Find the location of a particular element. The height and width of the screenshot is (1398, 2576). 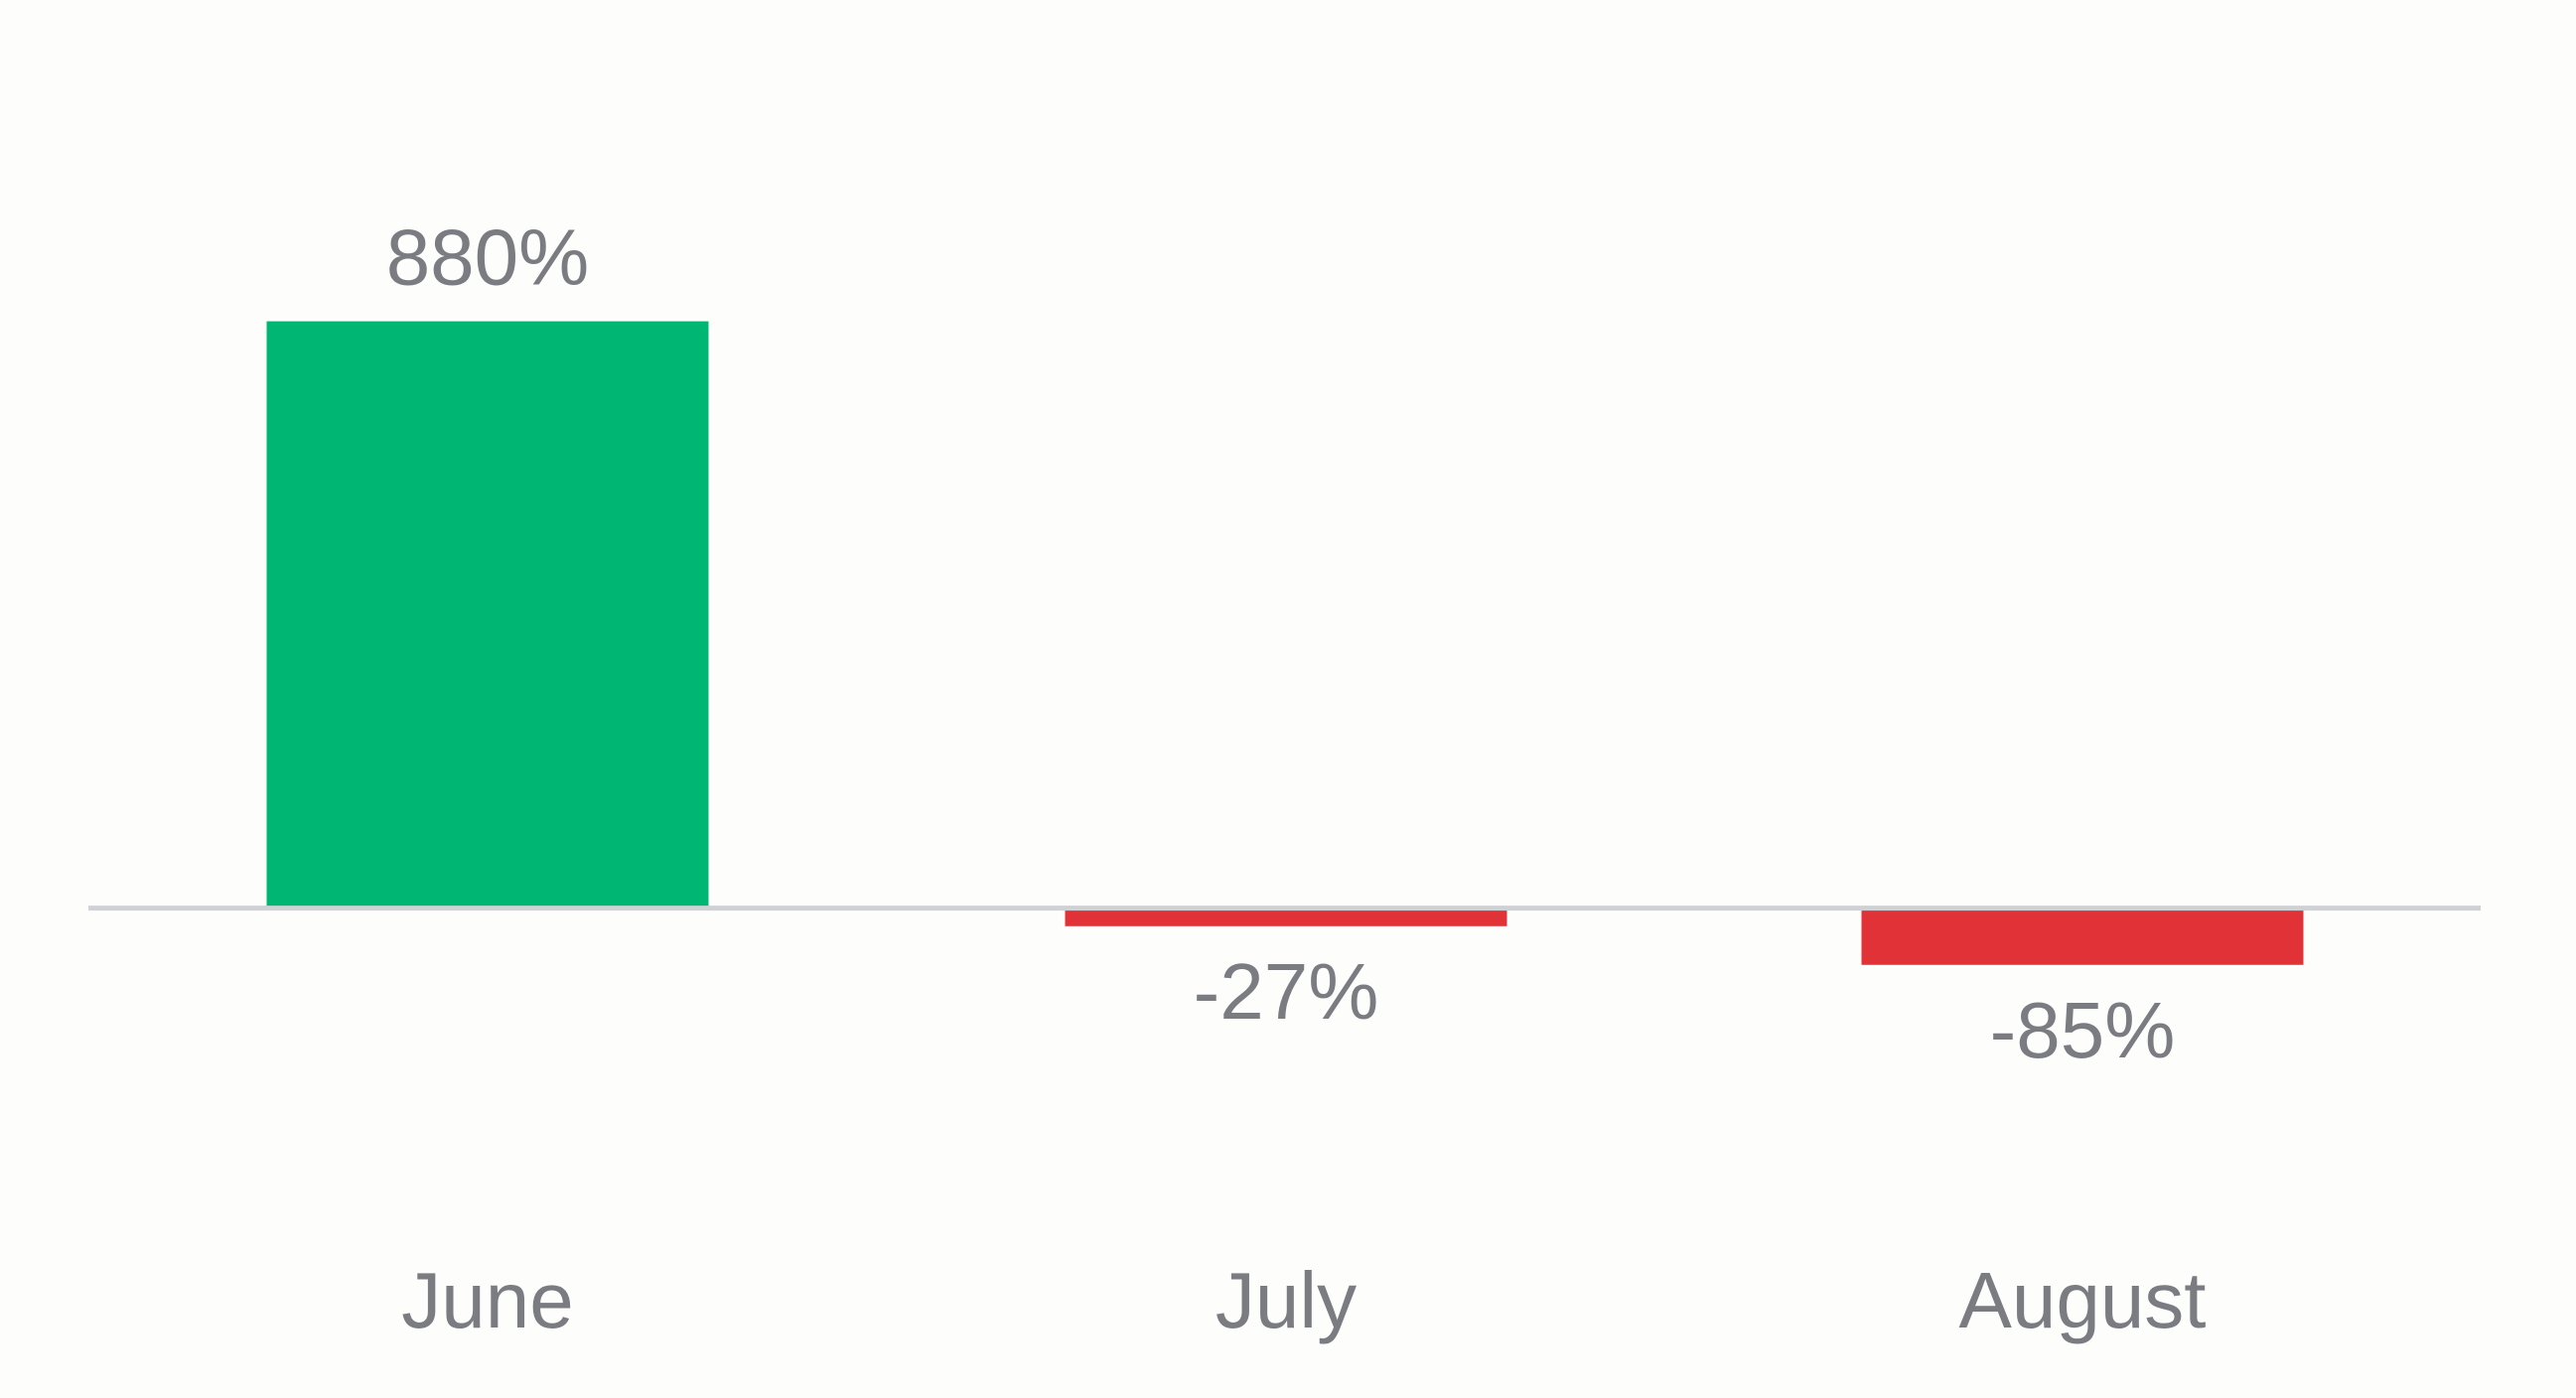

x-tick-label: July is located at coordinates (1286, 1300).